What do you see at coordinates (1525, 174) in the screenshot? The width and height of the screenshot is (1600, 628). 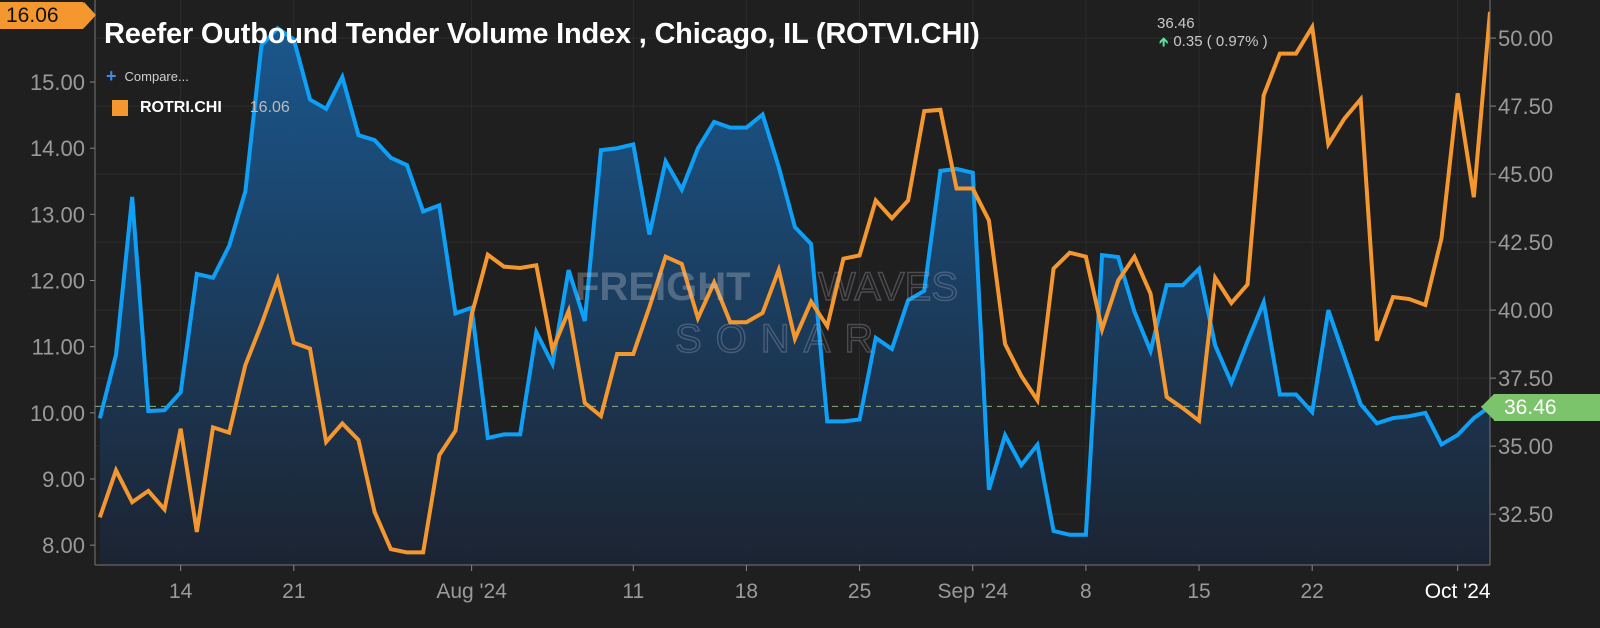 I see `right-axis-label: 45.00` at bounding box center [1525, 174].